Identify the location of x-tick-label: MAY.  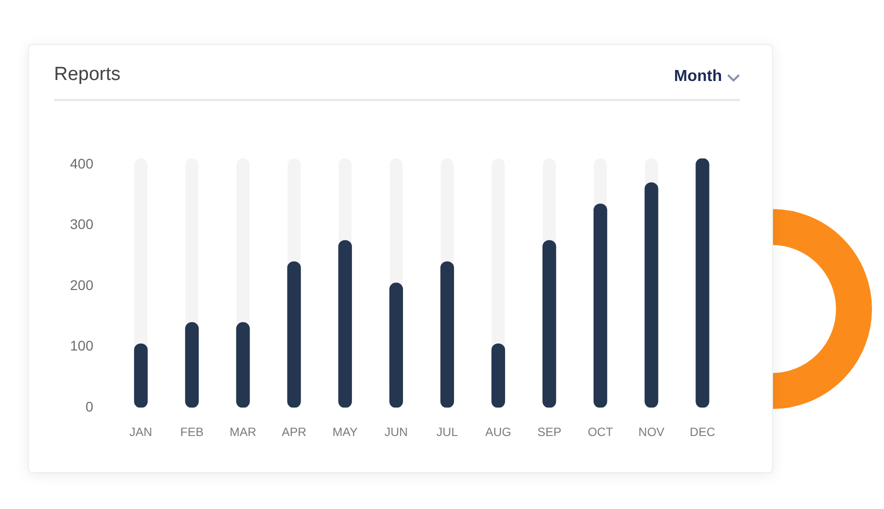
(345, 432).